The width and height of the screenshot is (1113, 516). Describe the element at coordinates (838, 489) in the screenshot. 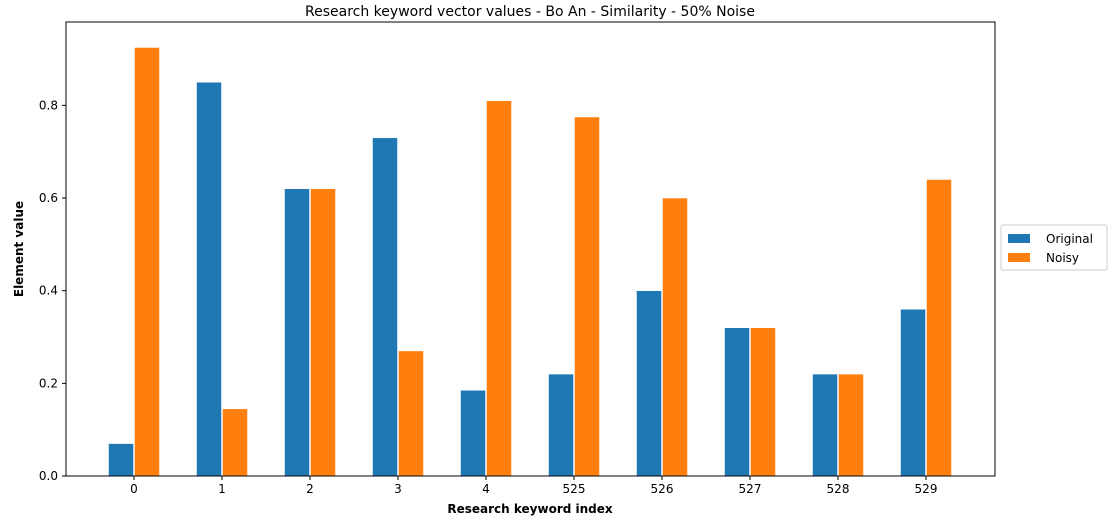

I see `x-tick-label: 528` at that location.